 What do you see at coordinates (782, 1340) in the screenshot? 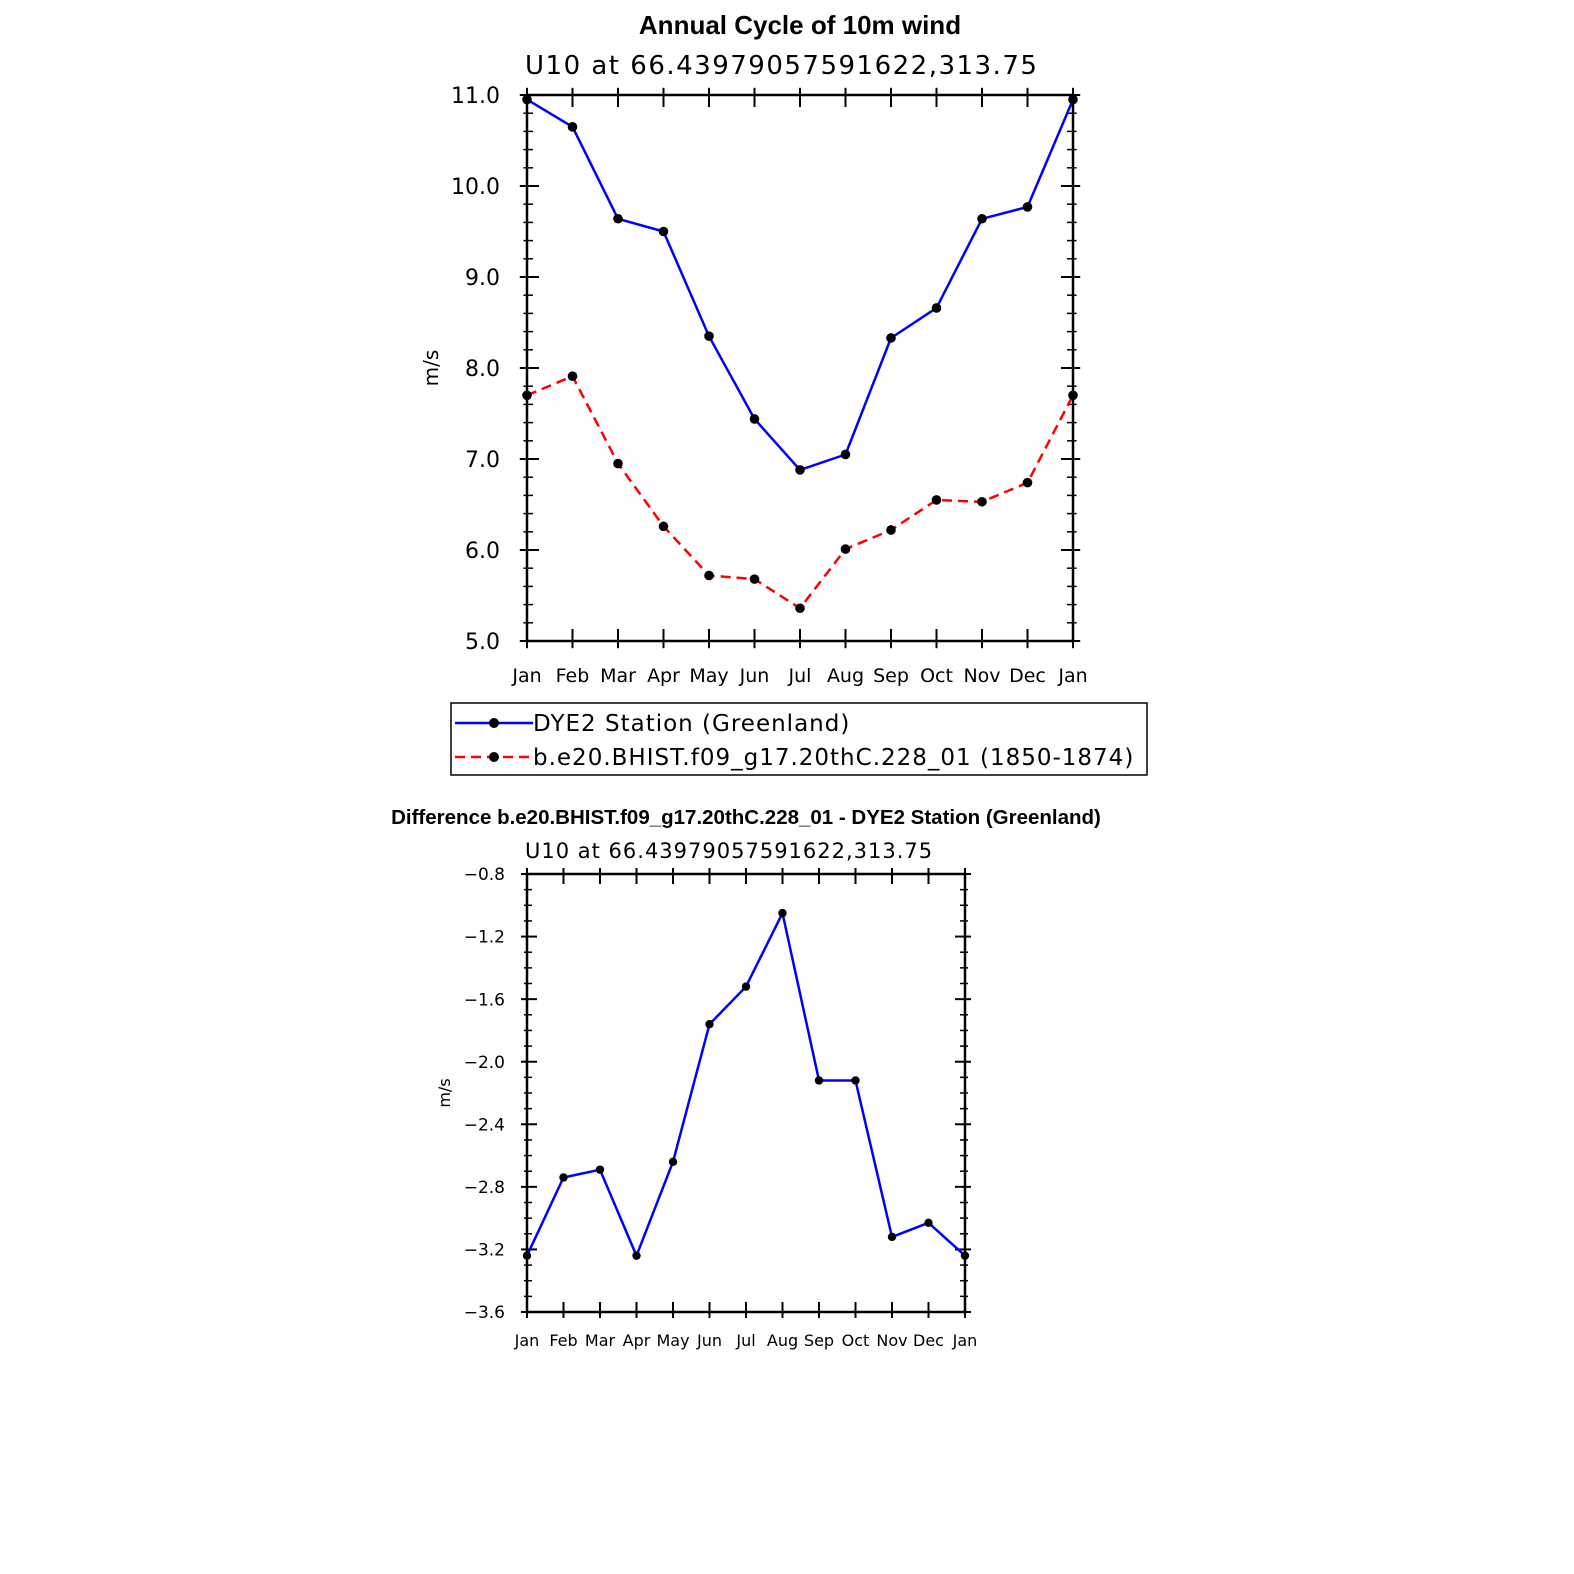
I see `chart2-xtick-label: Aug` at bounding box center [782, 1340].